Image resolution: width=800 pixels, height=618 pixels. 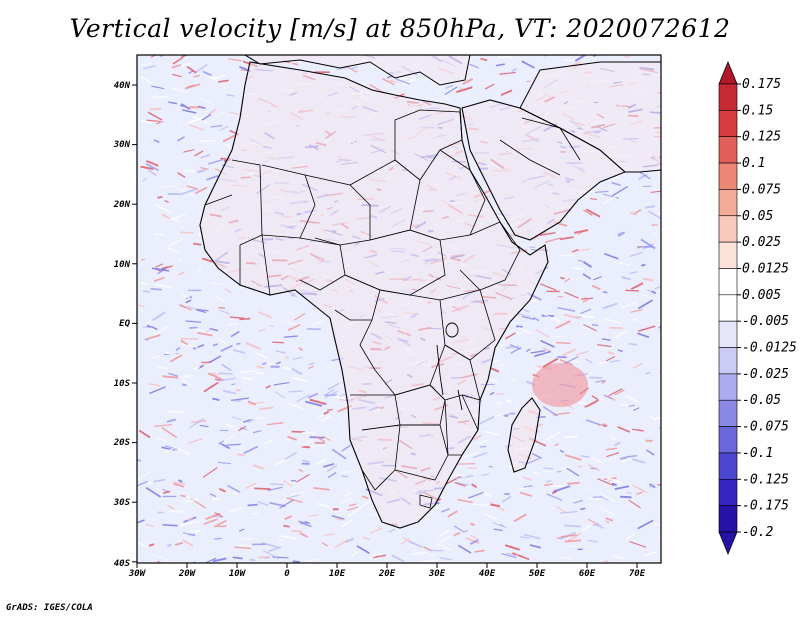 I want to click on lon-label-30w: 30W, so click(x=137, y=574).